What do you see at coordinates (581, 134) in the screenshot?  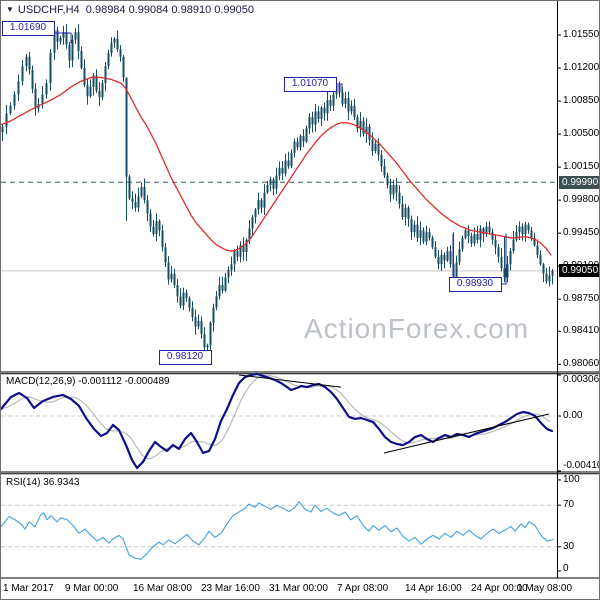 I see `price-tick-label: 1.00500` at bounding box center [581, 134].